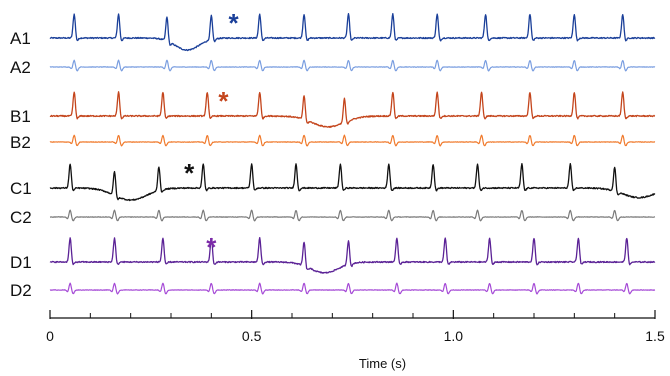 The height and width of the screenshot is (376, 670). I want to click on x-axis-title: Time (s), so click(382, 363).